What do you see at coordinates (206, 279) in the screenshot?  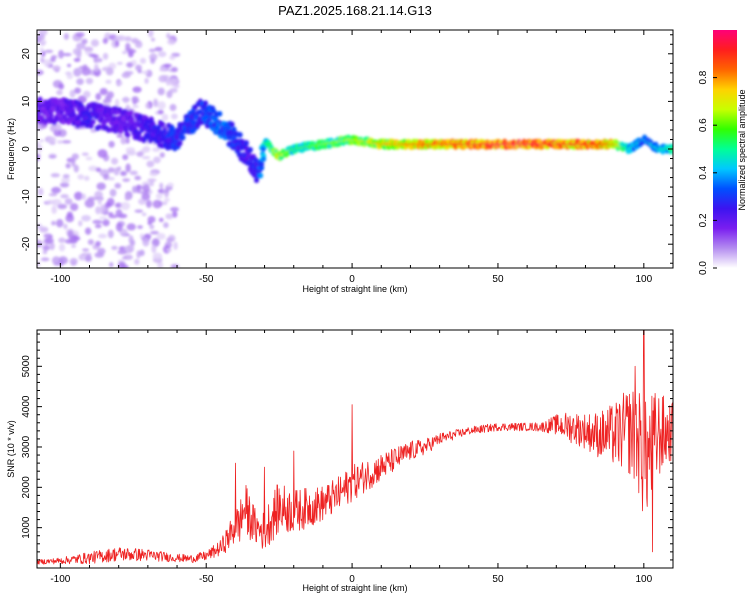 I see `spectrogram-x-tick-label: -50` at bounding box center [206, 279].